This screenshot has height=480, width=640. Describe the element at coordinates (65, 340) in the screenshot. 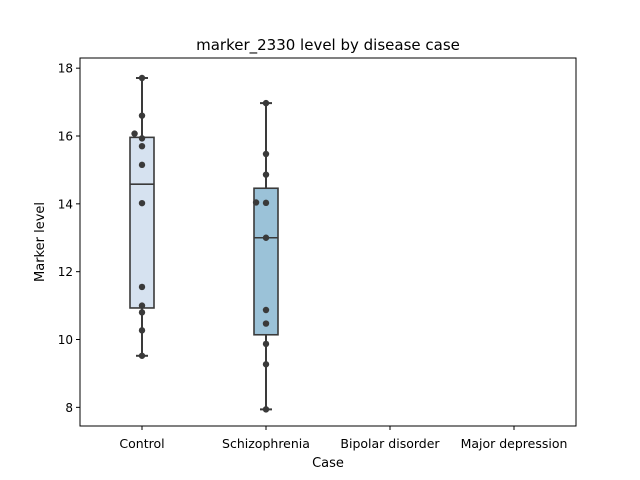

I see `y-tick-label: 10` at that location.